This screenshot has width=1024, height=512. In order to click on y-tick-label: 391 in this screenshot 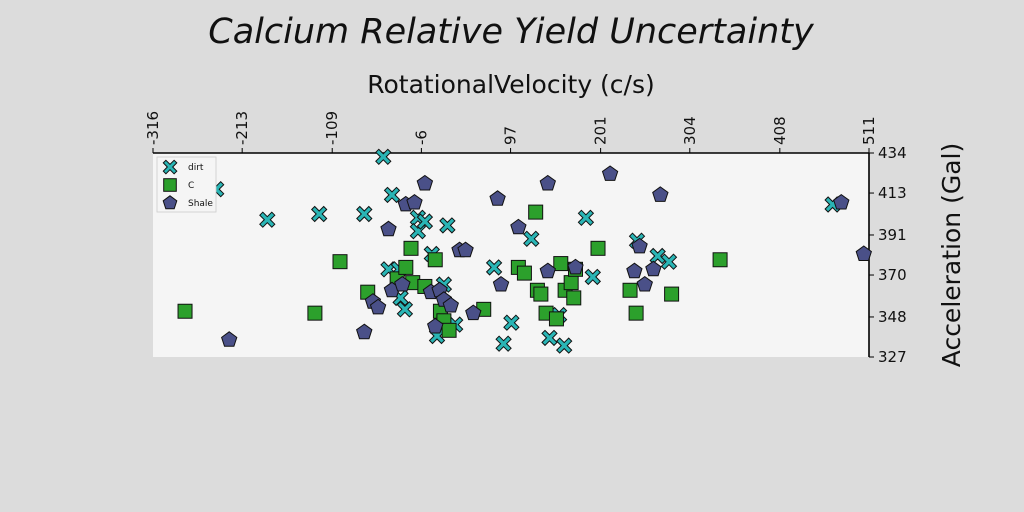, I will do `click(892, 235)`.